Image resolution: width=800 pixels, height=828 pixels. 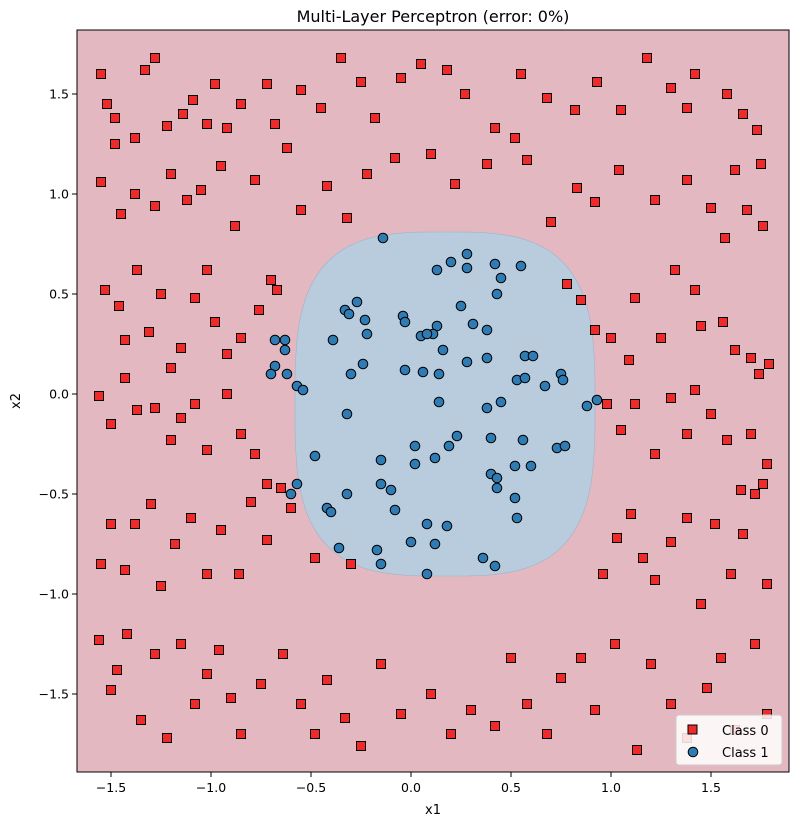 I want to click on y-tick-label: 0.5, so click(x=59, y=294).